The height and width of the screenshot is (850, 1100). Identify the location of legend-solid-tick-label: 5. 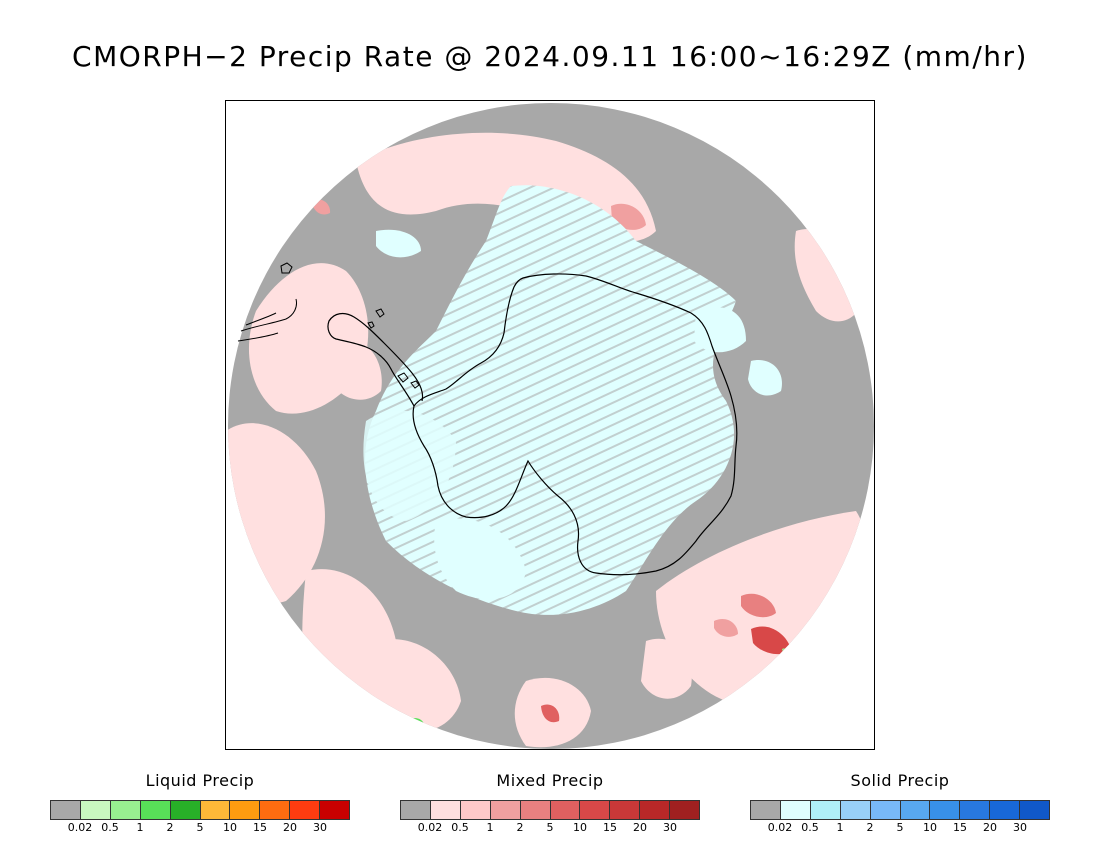
(900, 827).